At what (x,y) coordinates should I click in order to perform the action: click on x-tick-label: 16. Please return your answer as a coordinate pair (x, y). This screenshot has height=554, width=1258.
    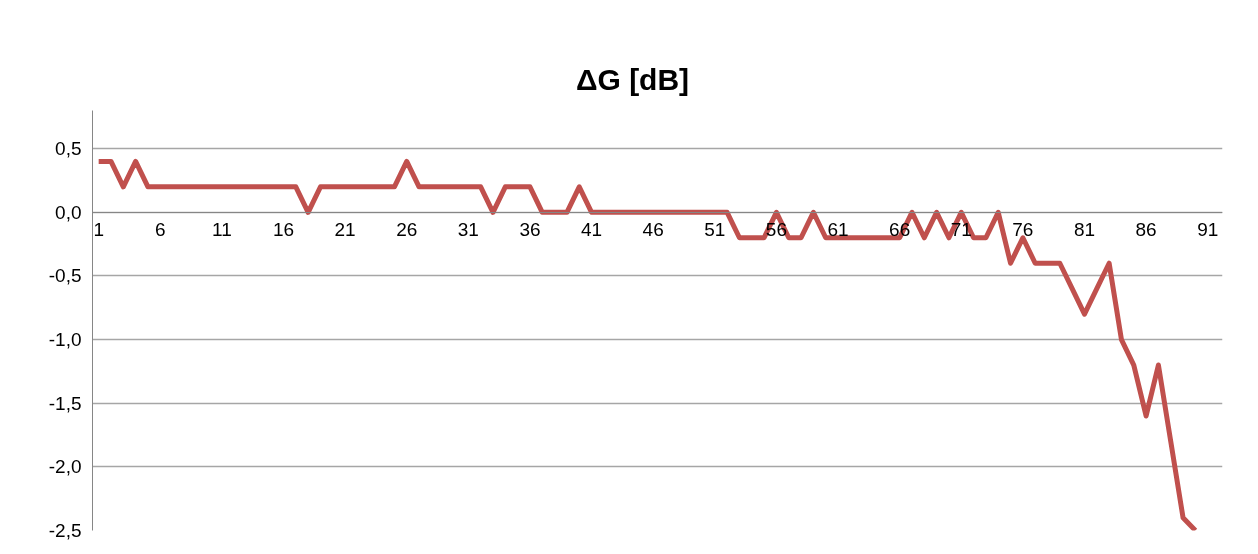
    Looking at the image, I should click on (283, 230).